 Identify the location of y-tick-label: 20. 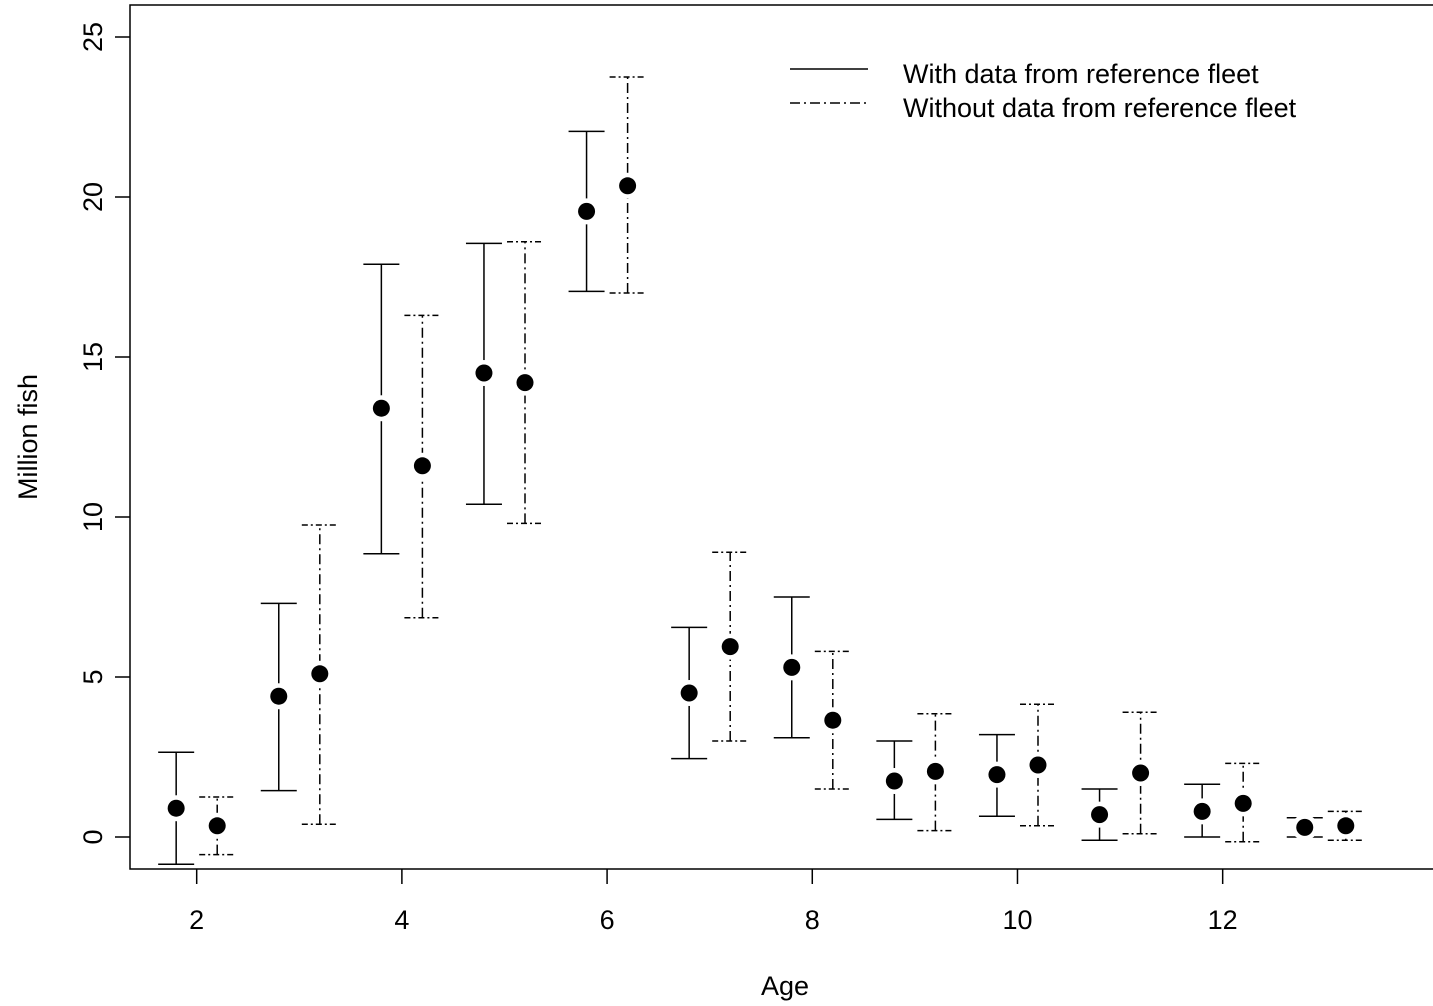
(93, 197).